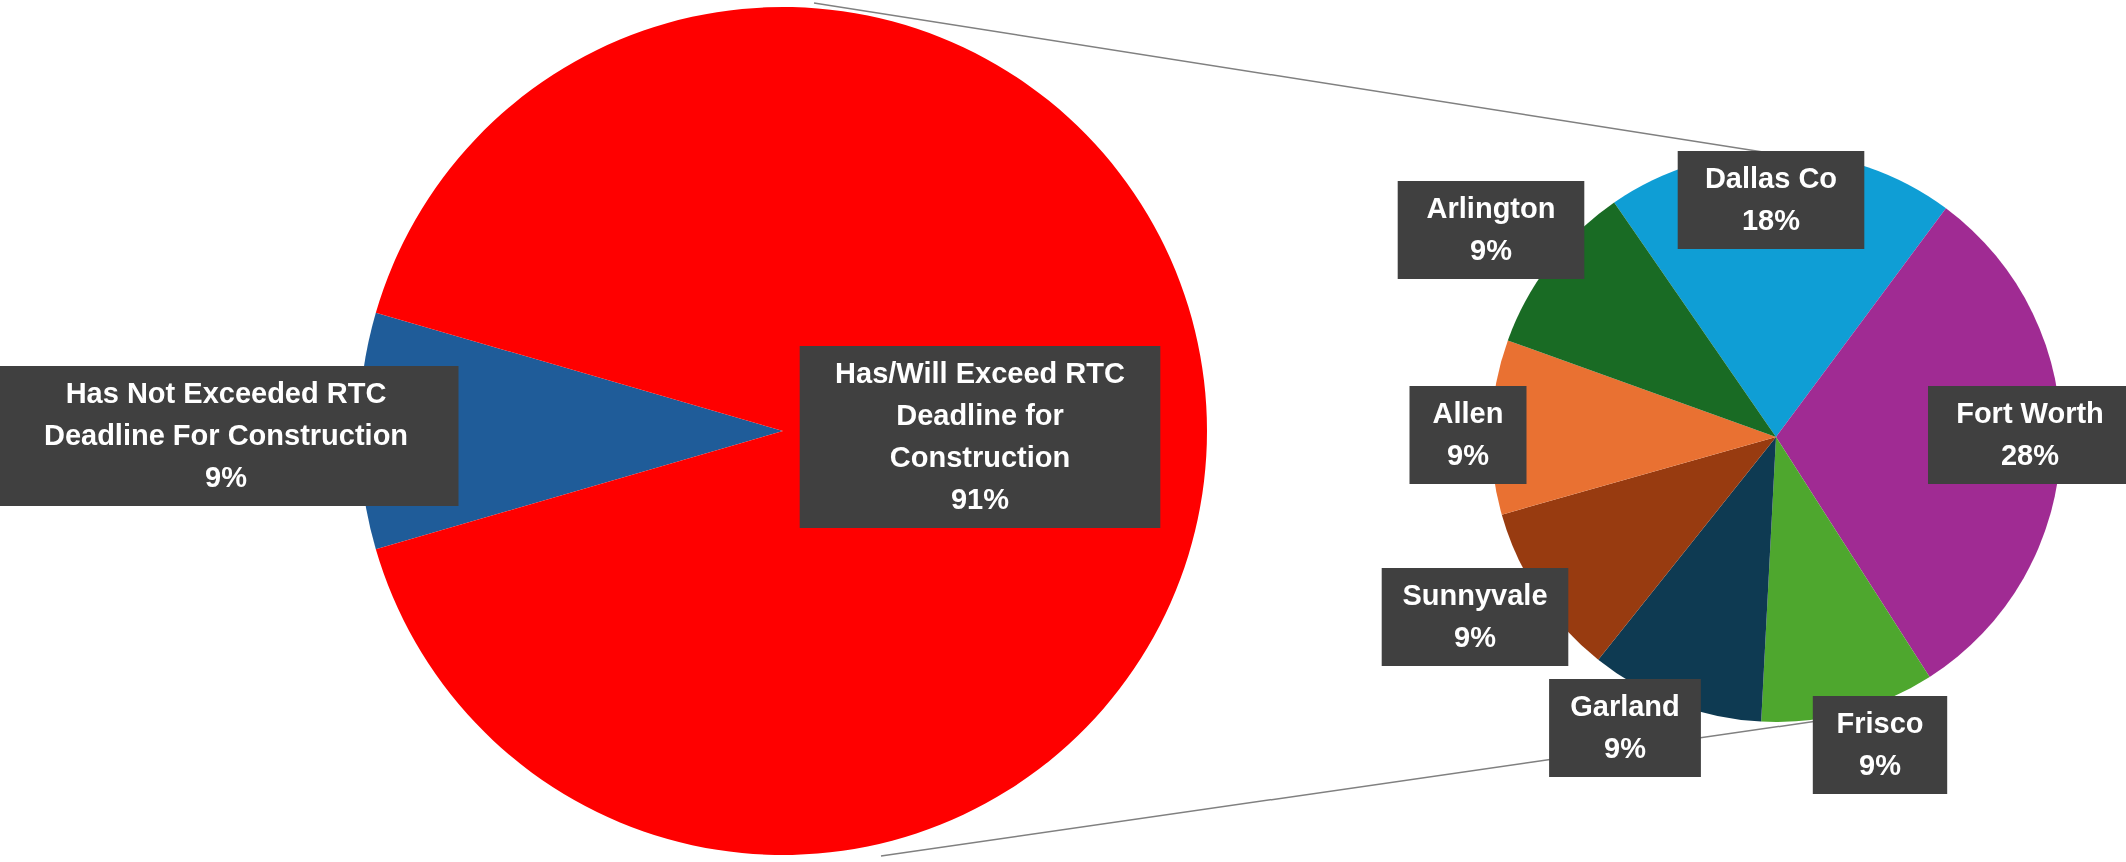 The width and height of the screenshot is (2126, 862). What do you see at coordinates (1625, 706) in the screenshot?
I see `slice-label: Garland` at bounding box center [1625, 706].